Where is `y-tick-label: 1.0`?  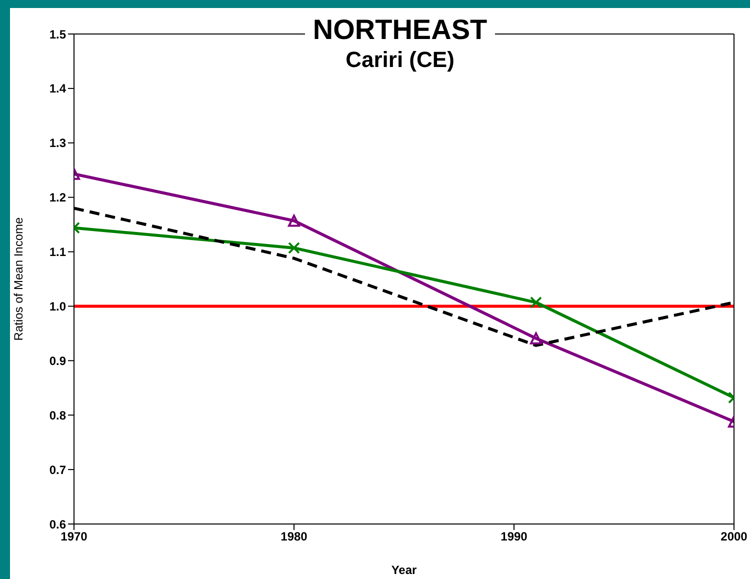
y-tick-label: 1.0 is located at coordinates (57, 306).